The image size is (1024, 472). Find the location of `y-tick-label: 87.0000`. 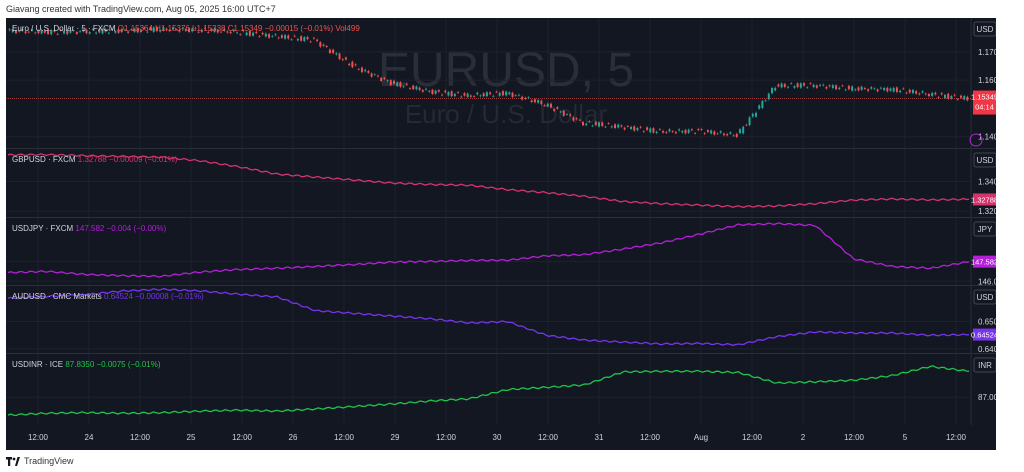

y-tick-label: 87.0000 is located at coordinates (987, 397).